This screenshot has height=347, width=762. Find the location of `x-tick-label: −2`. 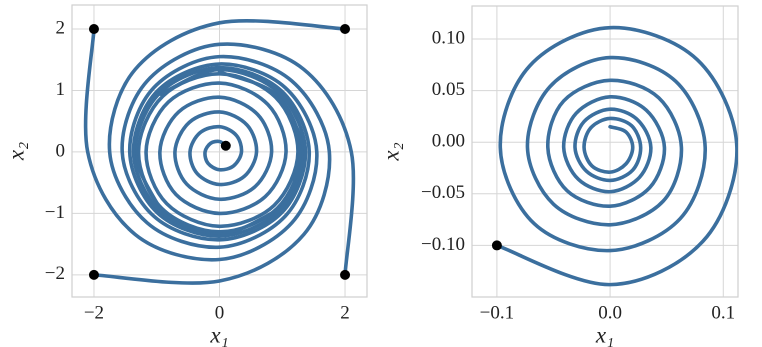

x-tick-label: −2 is located at coordinates (94, 312).